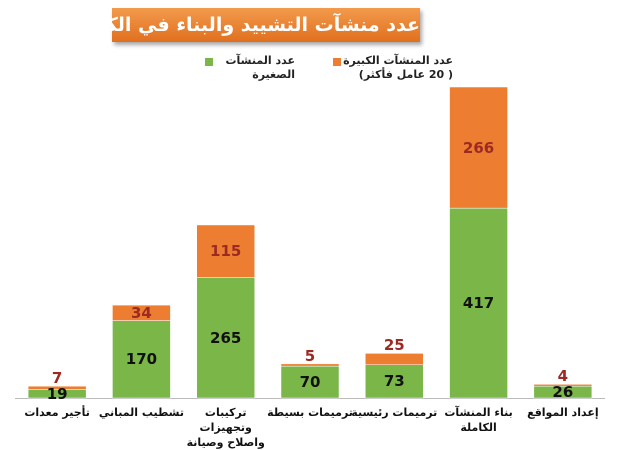  I want to click on value-label: 25, so click(394, 345).